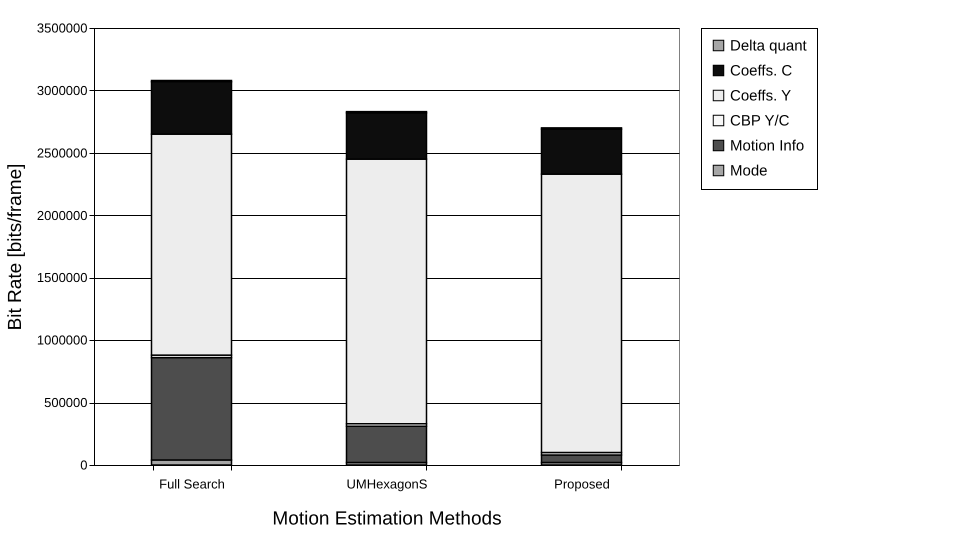 Image resolution: width=968 pixels, height=546 pixels. I want to click on y-tick-label: 500000, so click(66, 402).